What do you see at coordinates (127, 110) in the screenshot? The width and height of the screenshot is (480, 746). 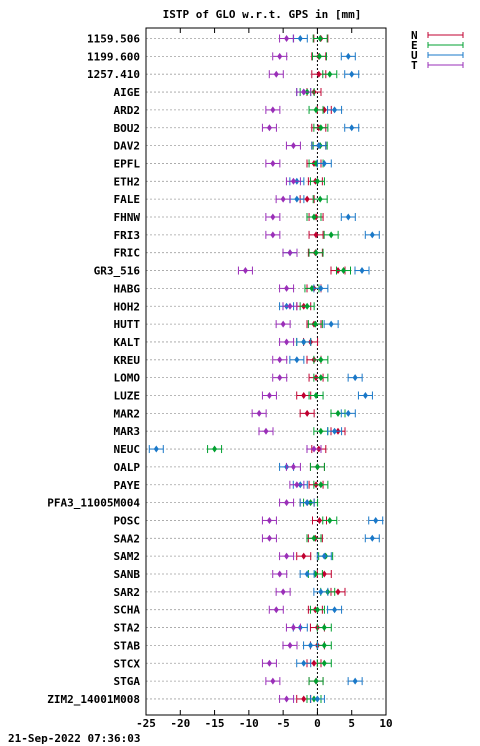 I see `station-label: ARD2` at bounding box center [127, 110].